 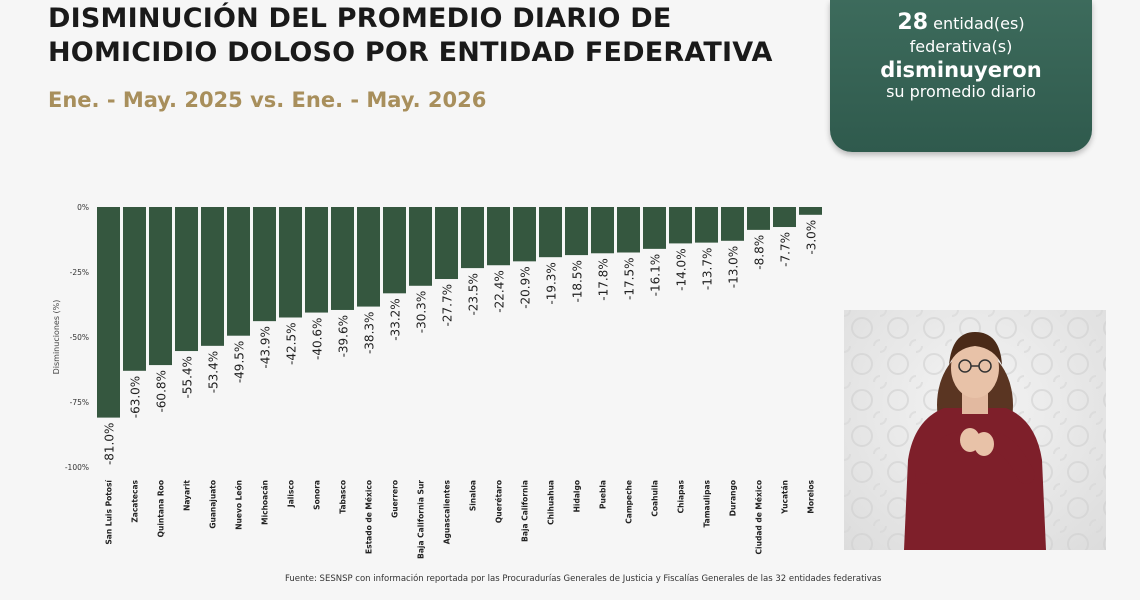 What do you see at coordinates (213, 504) in the screenshot?
I see `category-label: Guanajuato` at bounding box center [213, 504].